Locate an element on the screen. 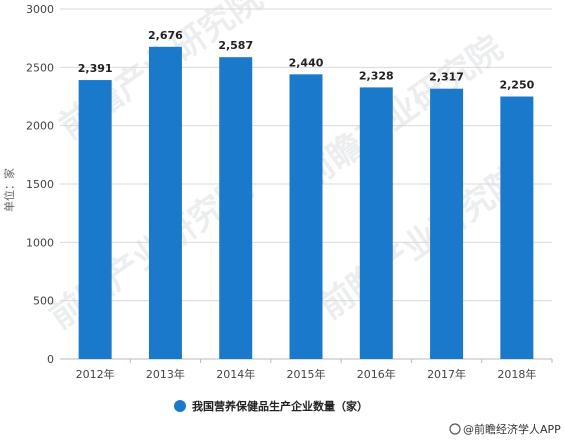 This screenshot has width=565, height=442. y-tick-label: 500 is located at coordinates (43, 301).